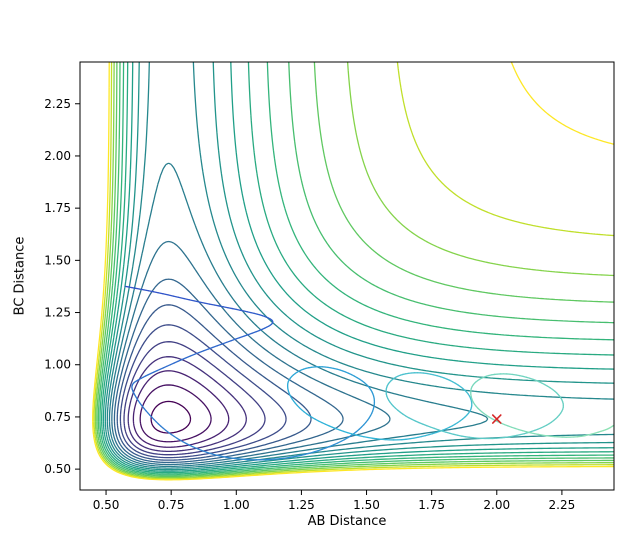 This screenshot has height=552, width=640. I want to click on y-axis-label: BC Distance, so click(20, 276).